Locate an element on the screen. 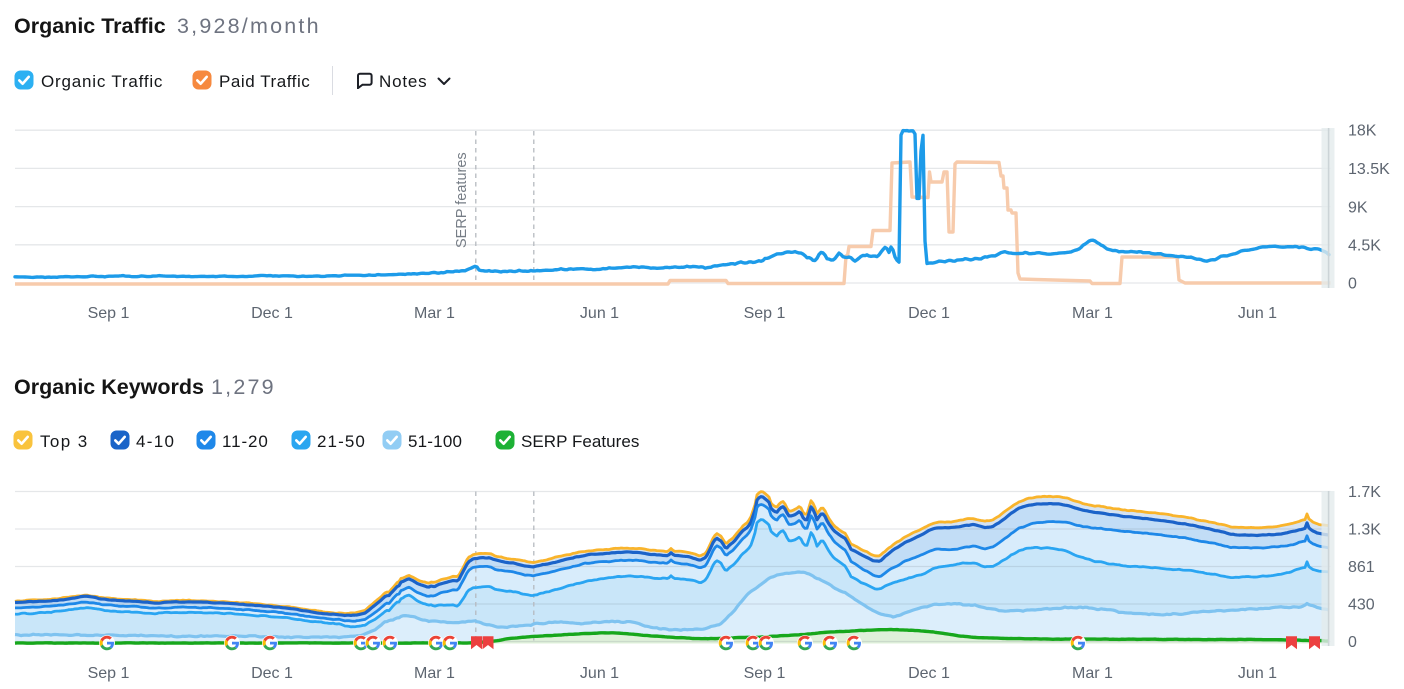 The image size is (1404, 689). svg-text: 1.7K is located at coordinates (1364, 492).